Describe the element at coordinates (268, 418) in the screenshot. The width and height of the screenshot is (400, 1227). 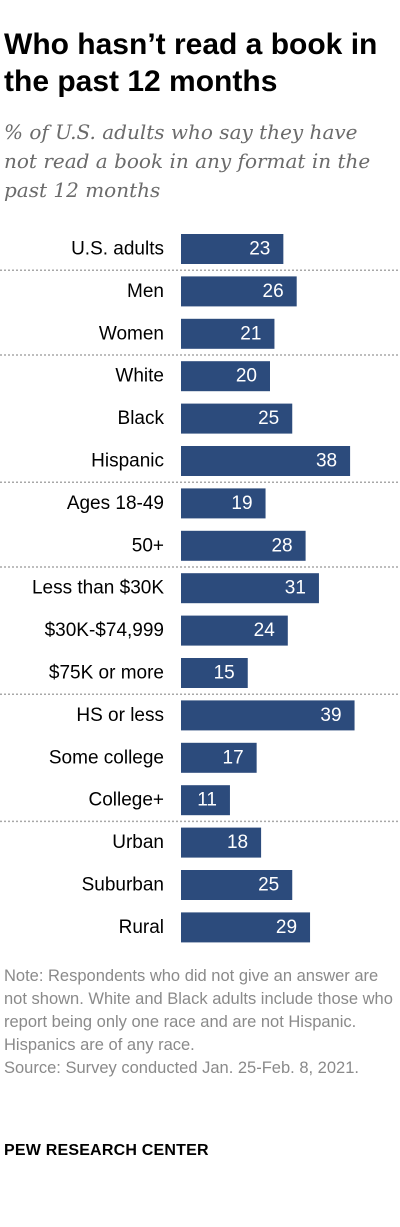
I see `value-label-black: 25` at that location.